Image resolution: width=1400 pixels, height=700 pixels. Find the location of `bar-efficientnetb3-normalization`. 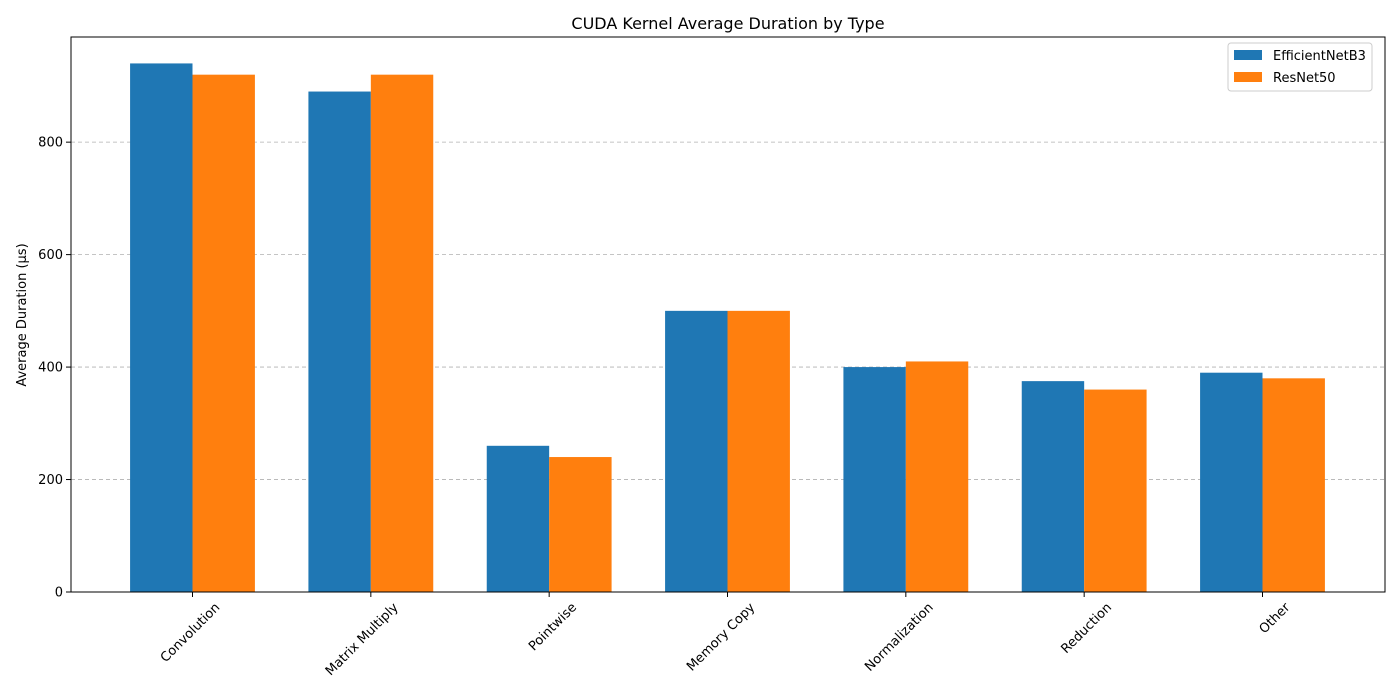

bar-efficientnetb3-normalization is located at coordinates (874, 479).